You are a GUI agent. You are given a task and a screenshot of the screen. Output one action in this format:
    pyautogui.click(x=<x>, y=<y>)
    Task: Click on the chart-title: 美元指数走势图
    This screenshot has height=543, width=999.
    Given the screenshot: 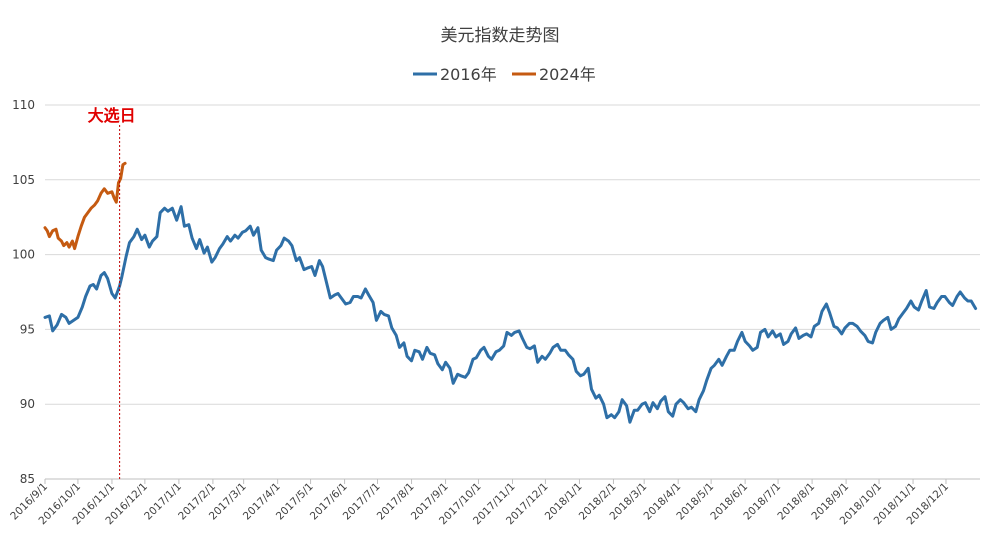 What is the action you would take?
    pyautogui.click(x=500, y=36)
    